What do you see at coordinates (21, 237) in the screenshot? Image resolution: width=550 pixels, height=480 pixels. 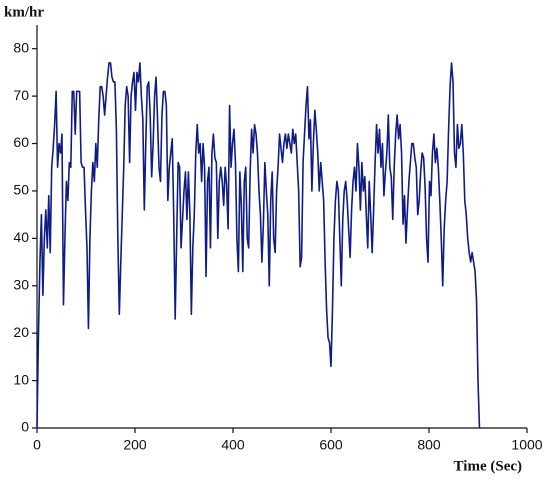 I see `y-tick-label: 40` at bounding box center [21, 237].